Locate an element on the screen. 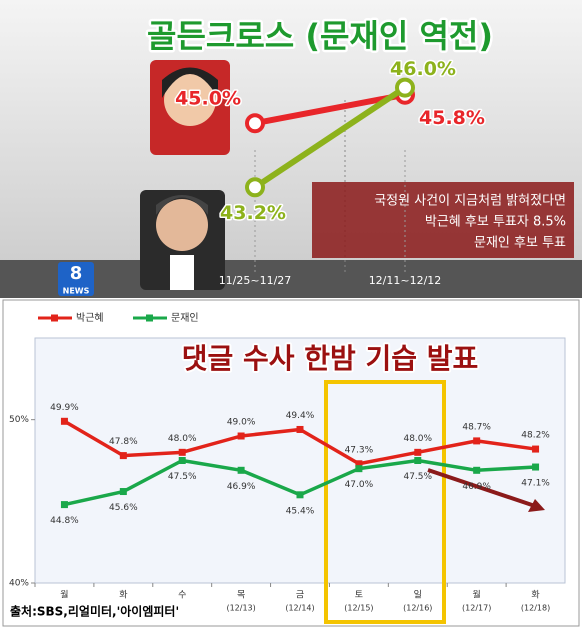 The width and height of the screenshot is (582, 629). trend-arrow is located at coordinates (481, 488).